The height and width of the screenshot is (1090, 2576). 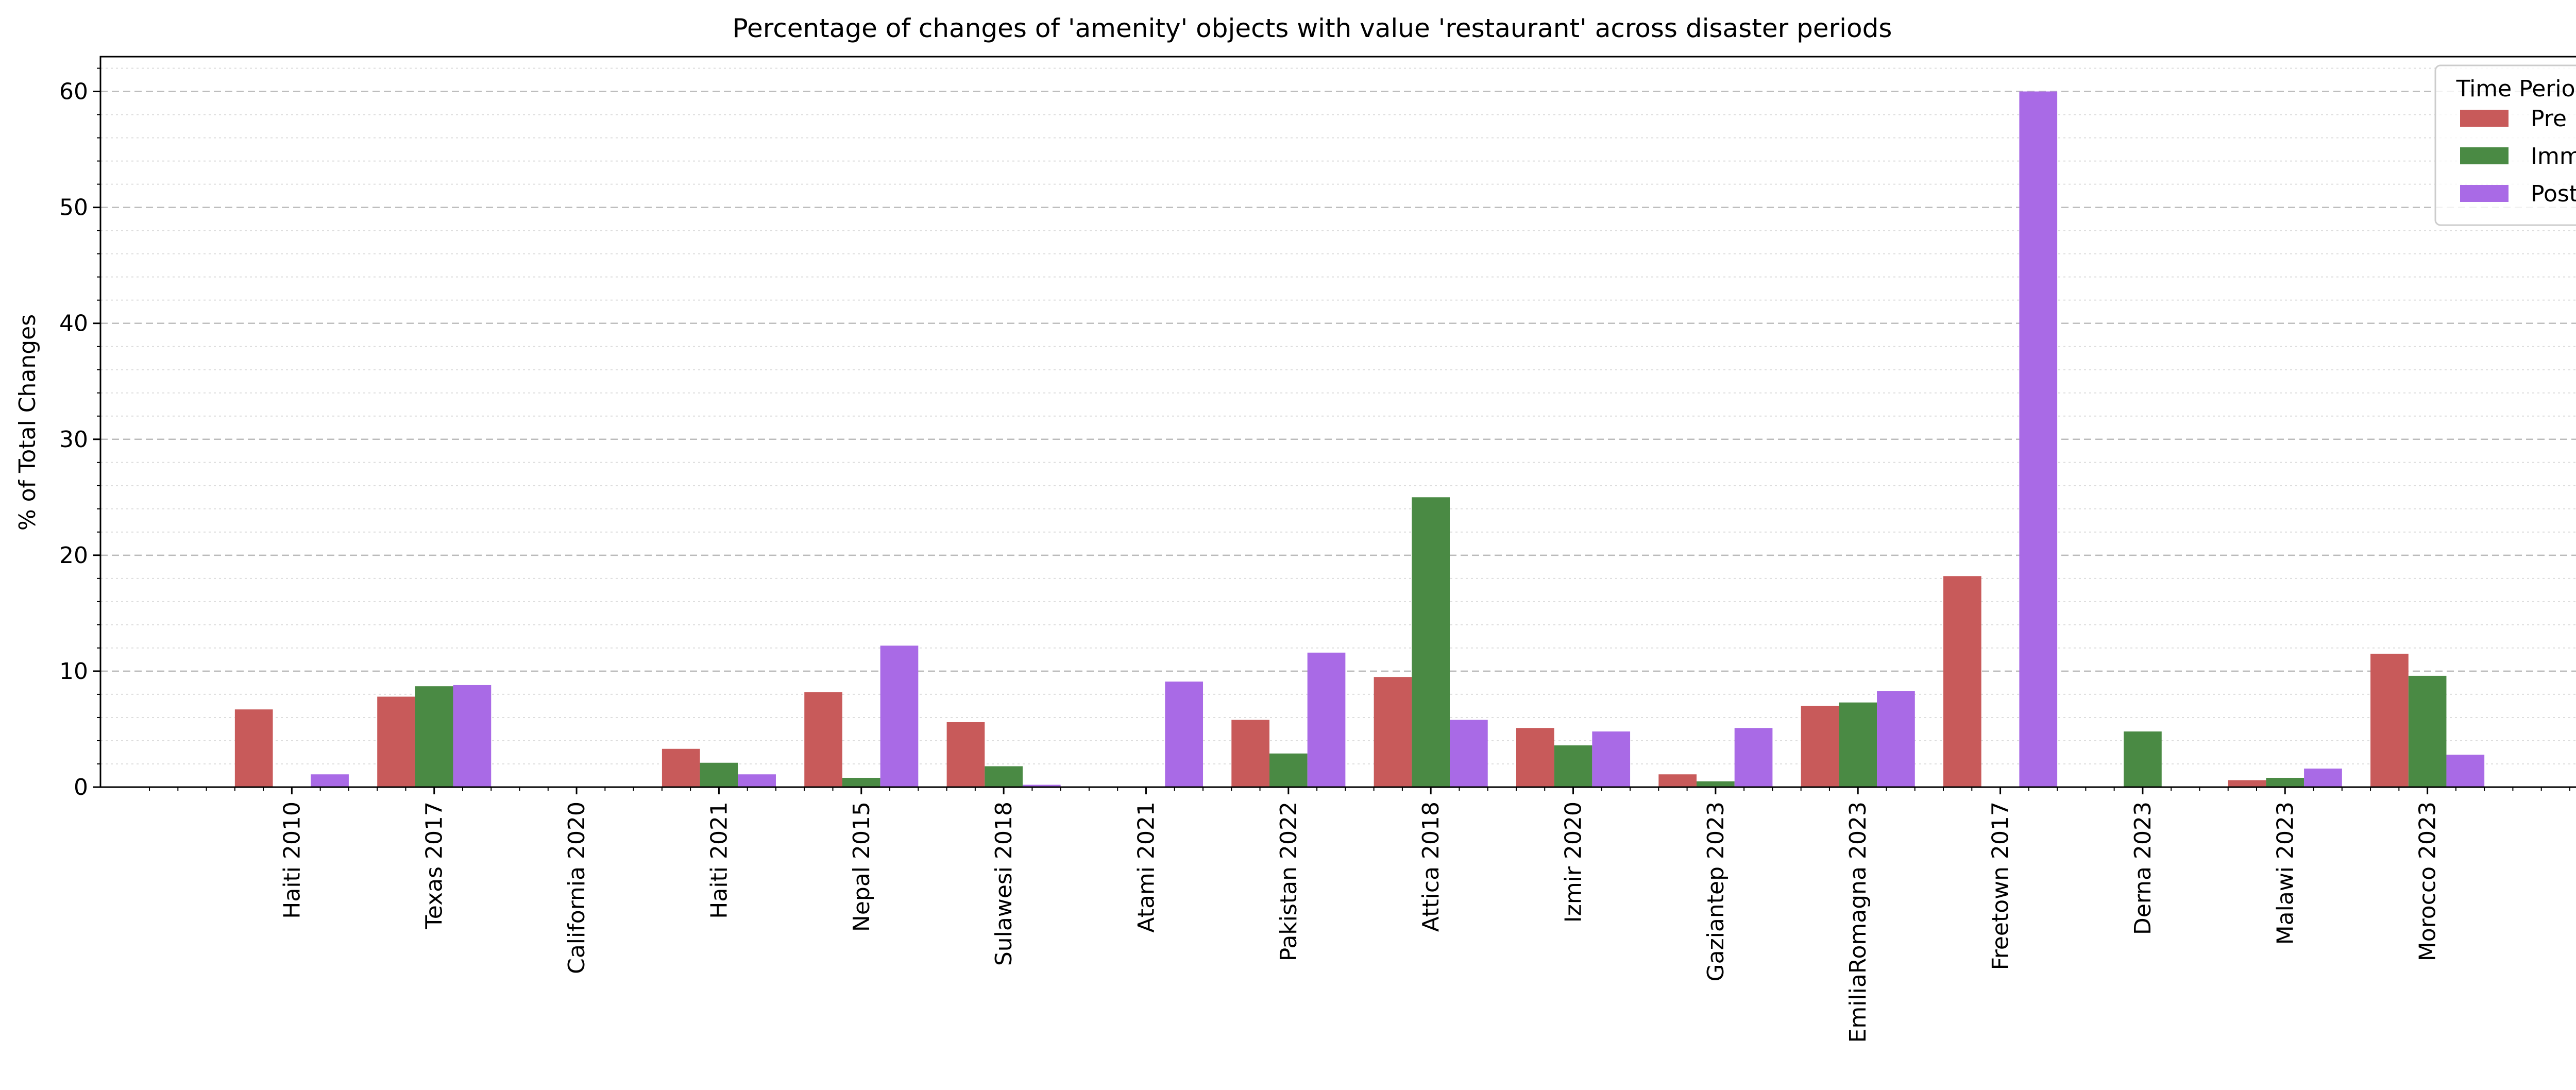 What do you see at coordinates (73, 556) in the screenshot?
I see `y-tick-label: 20` at bounding box center [73, 556].